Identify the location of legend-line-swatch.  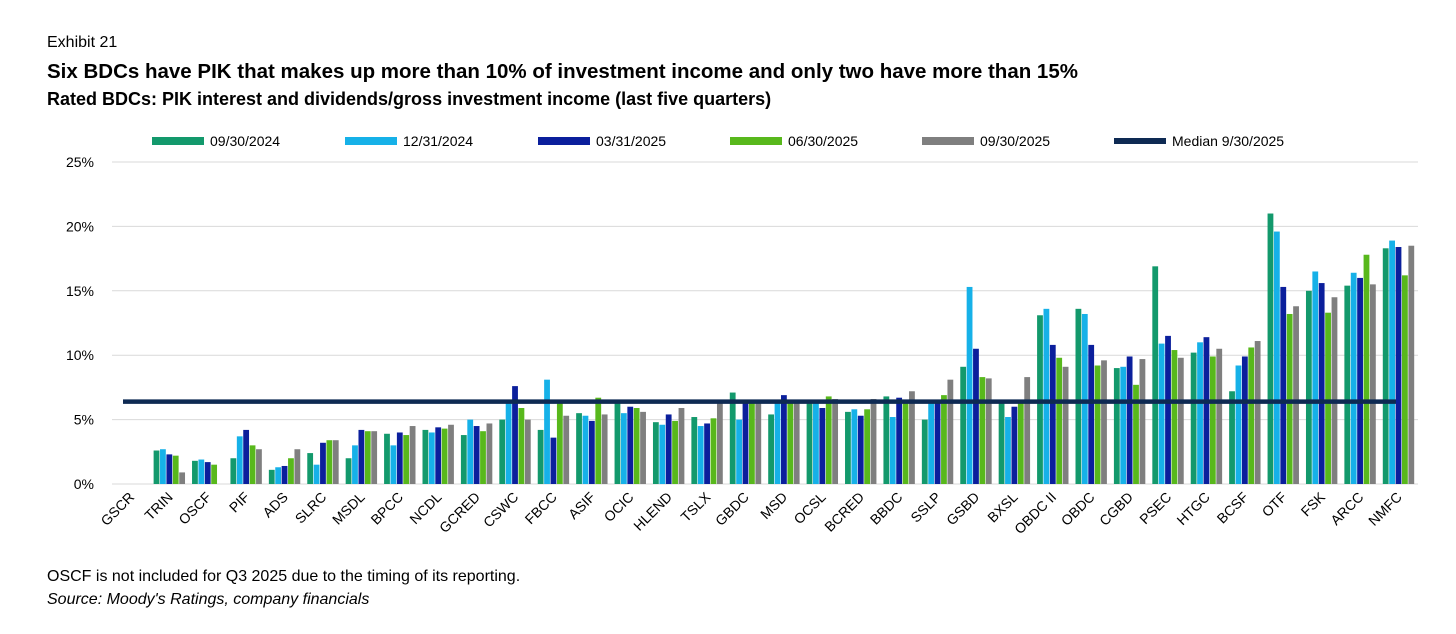
(1140, 141).